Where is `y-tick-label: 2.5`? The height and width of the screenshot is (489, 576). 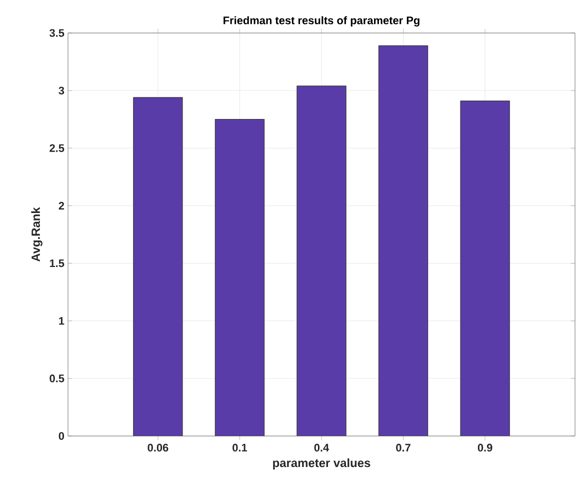
y-tick-label: 2.5 is located at coordinates (57, 148).